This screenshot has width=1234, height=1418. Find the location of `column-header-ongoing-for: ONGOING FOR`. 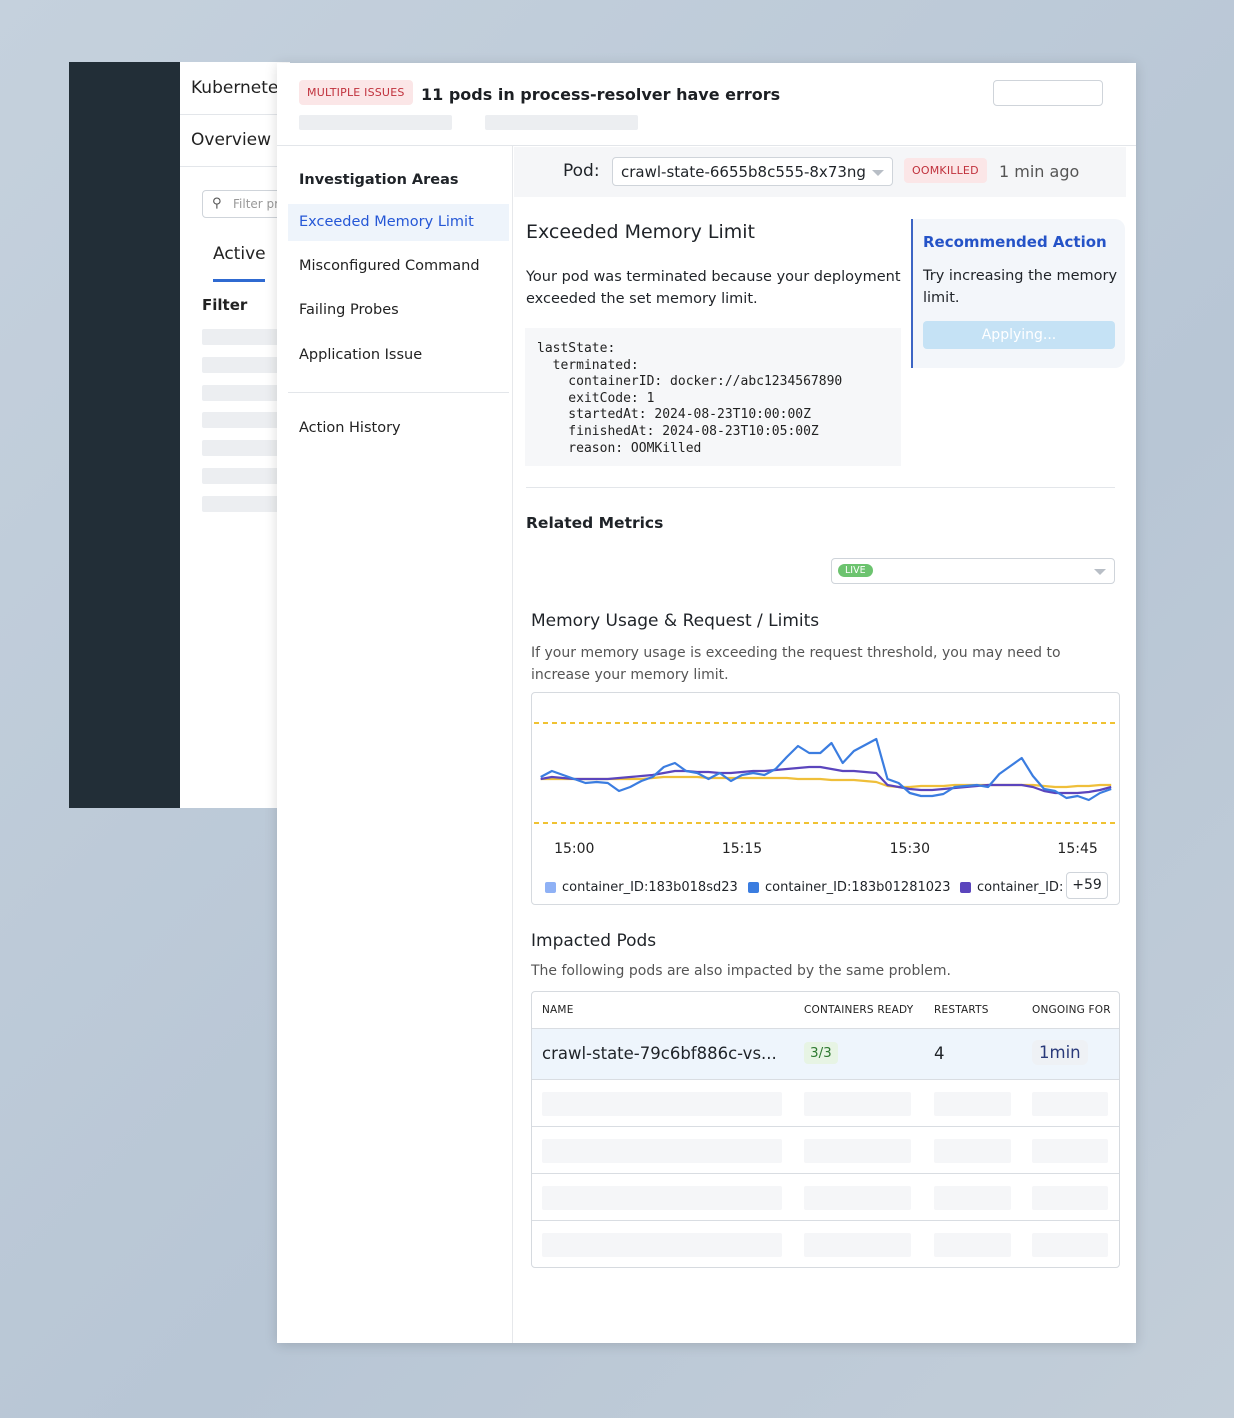

column-header-ongoing-for: ONGOING FOR is located at coordinates (1071, 1010).